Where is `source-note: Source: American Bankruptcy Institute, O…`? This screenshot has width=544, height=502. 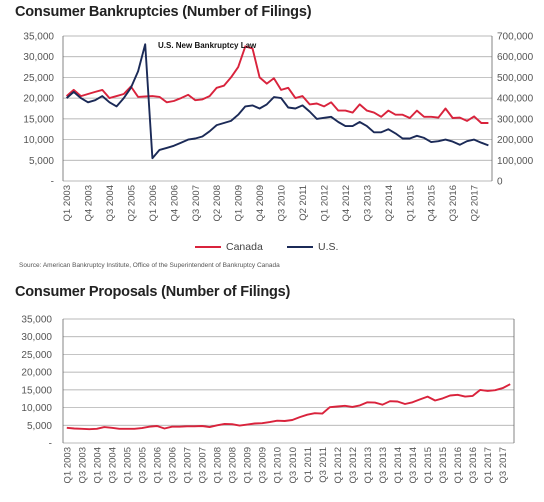 source-note: Source: American Bankruptcy Institute, O… is located at coordinates (149, 265).